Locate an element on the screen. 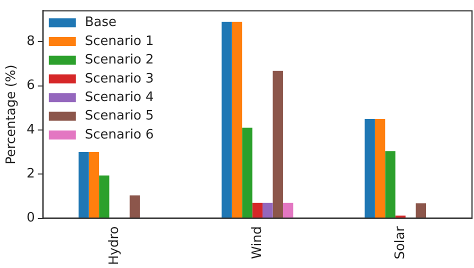 The image size is (474, 268). y-tick-label: 0 is located at coordinates (30, 218).